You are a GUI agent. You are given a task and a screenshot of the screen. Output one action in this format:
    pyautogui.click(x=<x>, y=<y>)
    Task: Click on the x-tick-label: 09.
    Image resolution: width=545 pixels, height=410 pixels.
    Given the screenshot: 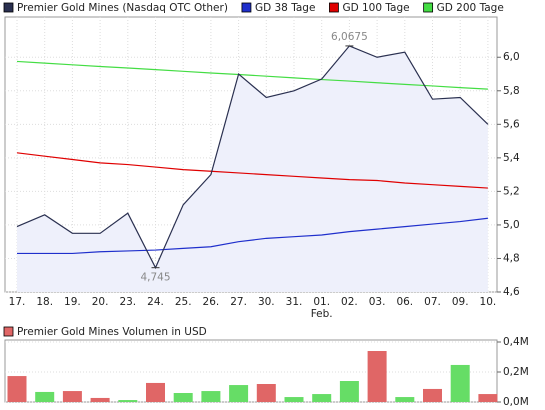 What is the action you would take?
    pyautogui.click(x=460, y=302)
    